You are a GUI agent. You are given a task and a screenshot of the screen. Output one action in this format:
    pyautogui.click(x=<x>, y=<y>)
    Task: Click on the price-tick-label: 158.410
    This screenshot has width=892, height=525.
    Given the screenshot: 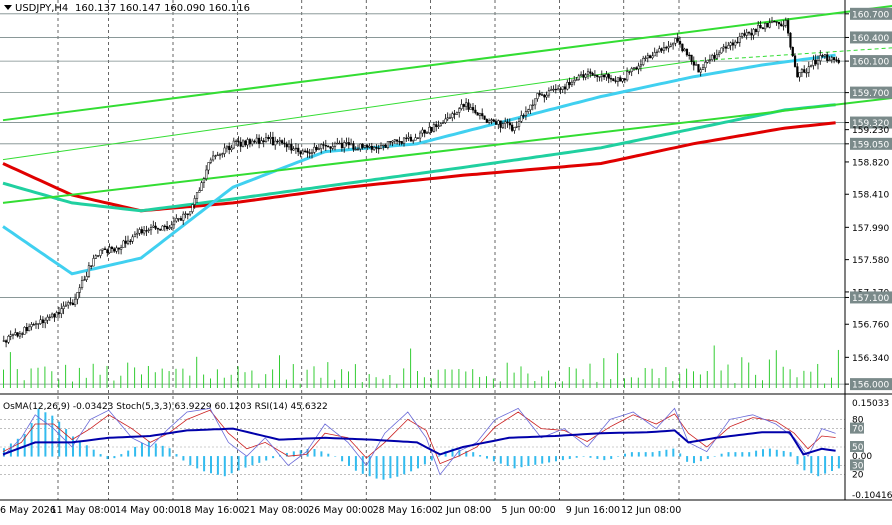 What is the action you would take?
    pyautogui.click(x=870, y=196)
    